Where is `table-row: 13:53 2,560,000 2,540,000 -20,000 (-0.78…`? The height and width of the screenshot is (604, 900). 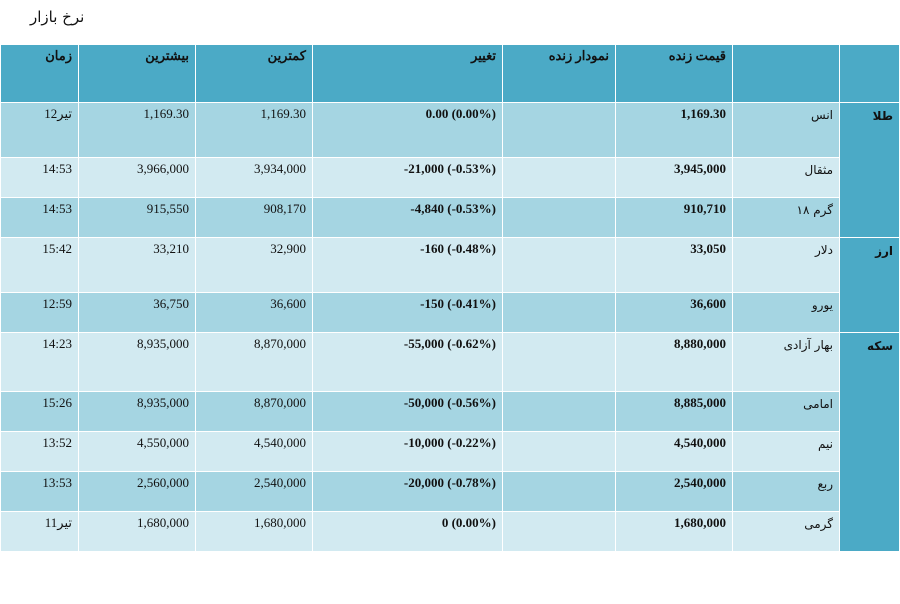 table-row: 13:53 2,560,000 2,540,000 -20,000 (-0.78… is located at coordinates (450, 491).